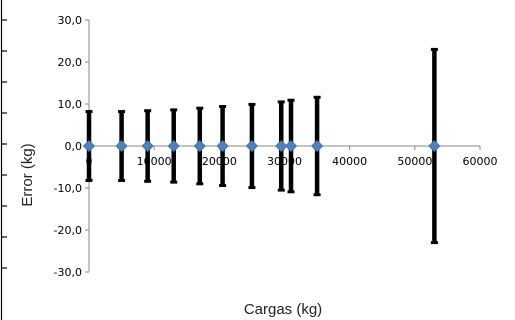 Image resolution: width=515 pixels, height=320 pixels. Describe the element at coordinates (480, 161) in the screenshot. I see `x-tick-label: 60000` at that location.